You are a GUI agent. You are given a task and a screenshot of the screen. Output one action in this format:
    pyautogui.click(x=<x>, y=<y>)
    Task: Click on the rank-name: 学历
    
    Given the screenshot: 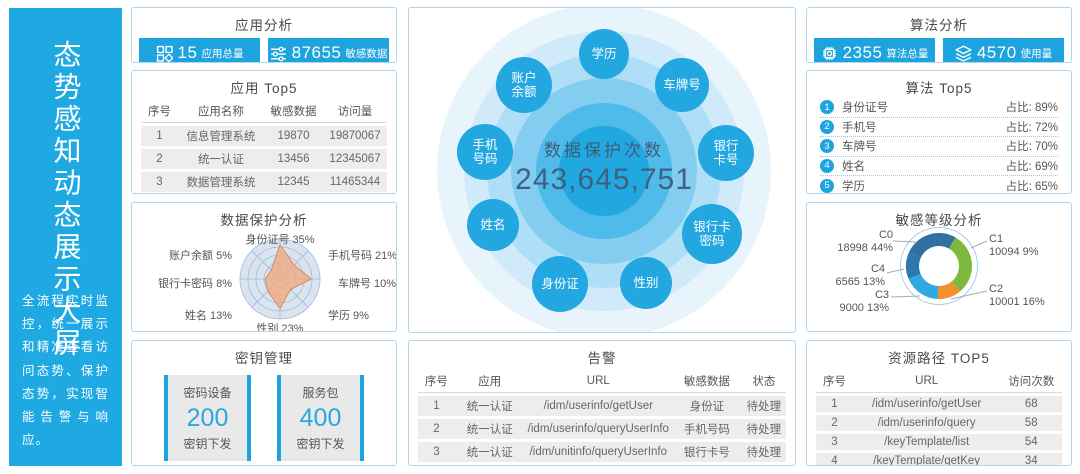 What is the action you would take?
    pyautogui.click(x=853, y=186)
    